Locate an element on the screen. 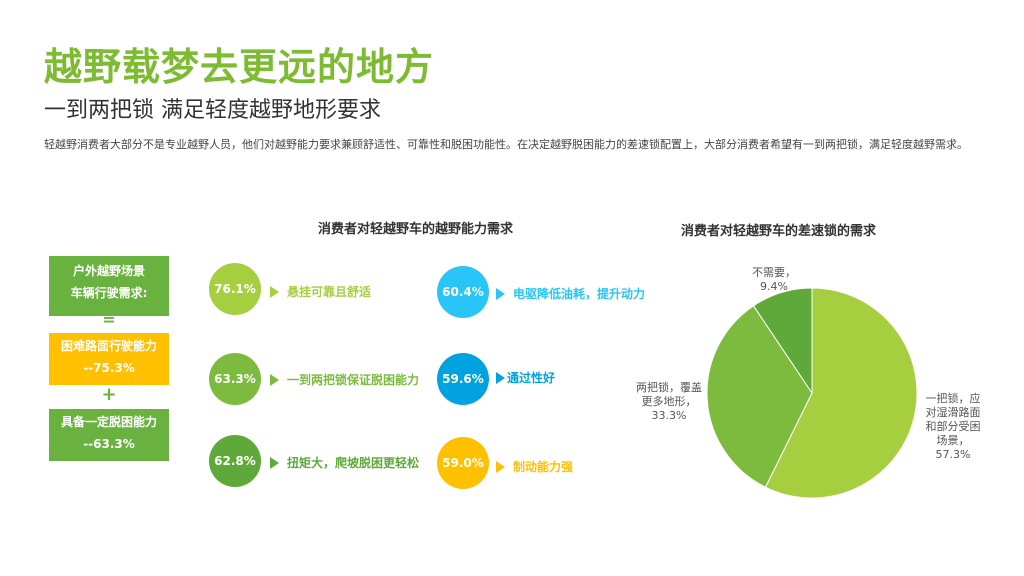 Image resolution: width=1024 pixels, height=576 pixels. pie-label-none: 不需要， 9.4% is located at coordinates (774, 280).